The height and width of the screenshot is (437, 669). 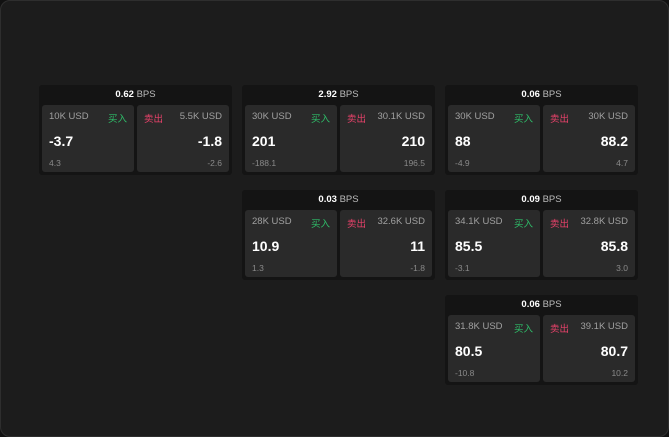 What do you see at coordinates (494, 138) in the screenshot?
I see `buy-panel: 30K USD 买入 88 -4.9` at bounding box center [494, 138].